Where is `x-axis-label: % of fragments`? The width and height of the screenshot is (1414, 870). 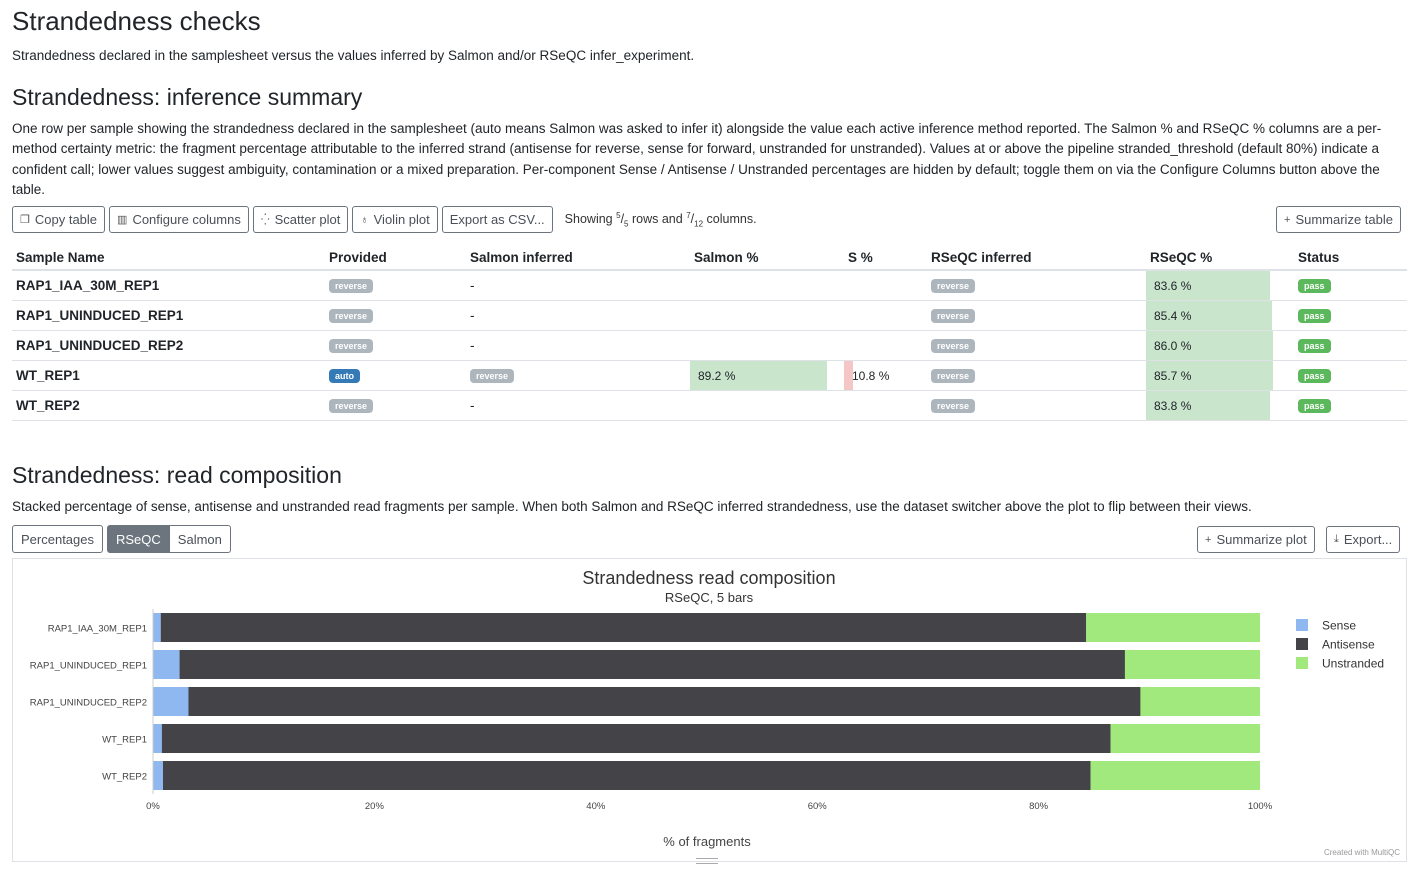
x-axis-label: % of fragments is located at coordinates (707, 841).